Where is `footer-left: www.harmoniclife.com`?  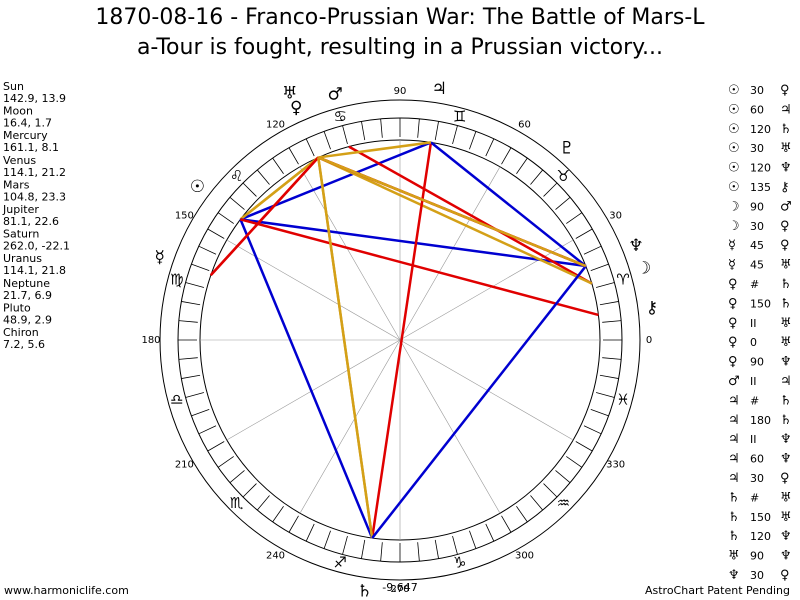 footer-left: www.harmoniclife.com is located at coordinates (66, 590).